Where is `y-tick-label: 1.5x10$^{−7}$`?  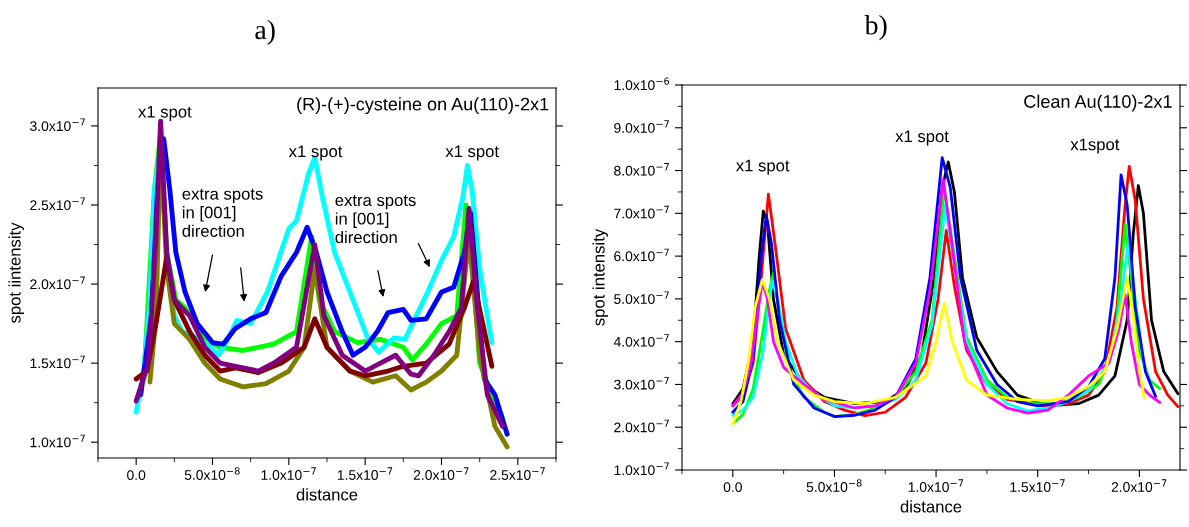 y-tick-label: 1.5x10$^{−7}$ is located at coordinates (57, 362).